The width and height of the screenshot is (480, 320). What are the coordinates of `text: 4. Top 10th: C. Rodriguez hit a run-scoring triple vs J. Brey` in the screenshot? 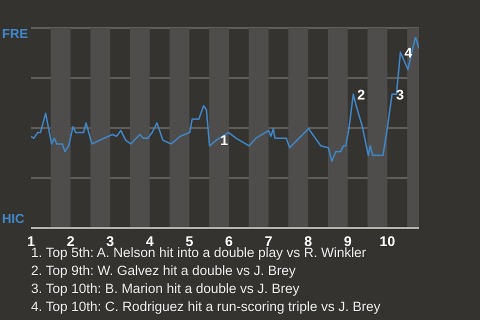 It's located at (205, 307).